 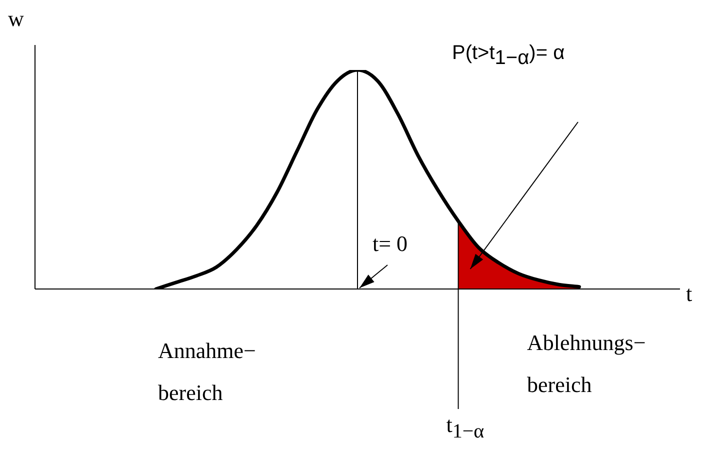 I want to click on text: Ablehnungs− bereich, so click(x=586, y=364).